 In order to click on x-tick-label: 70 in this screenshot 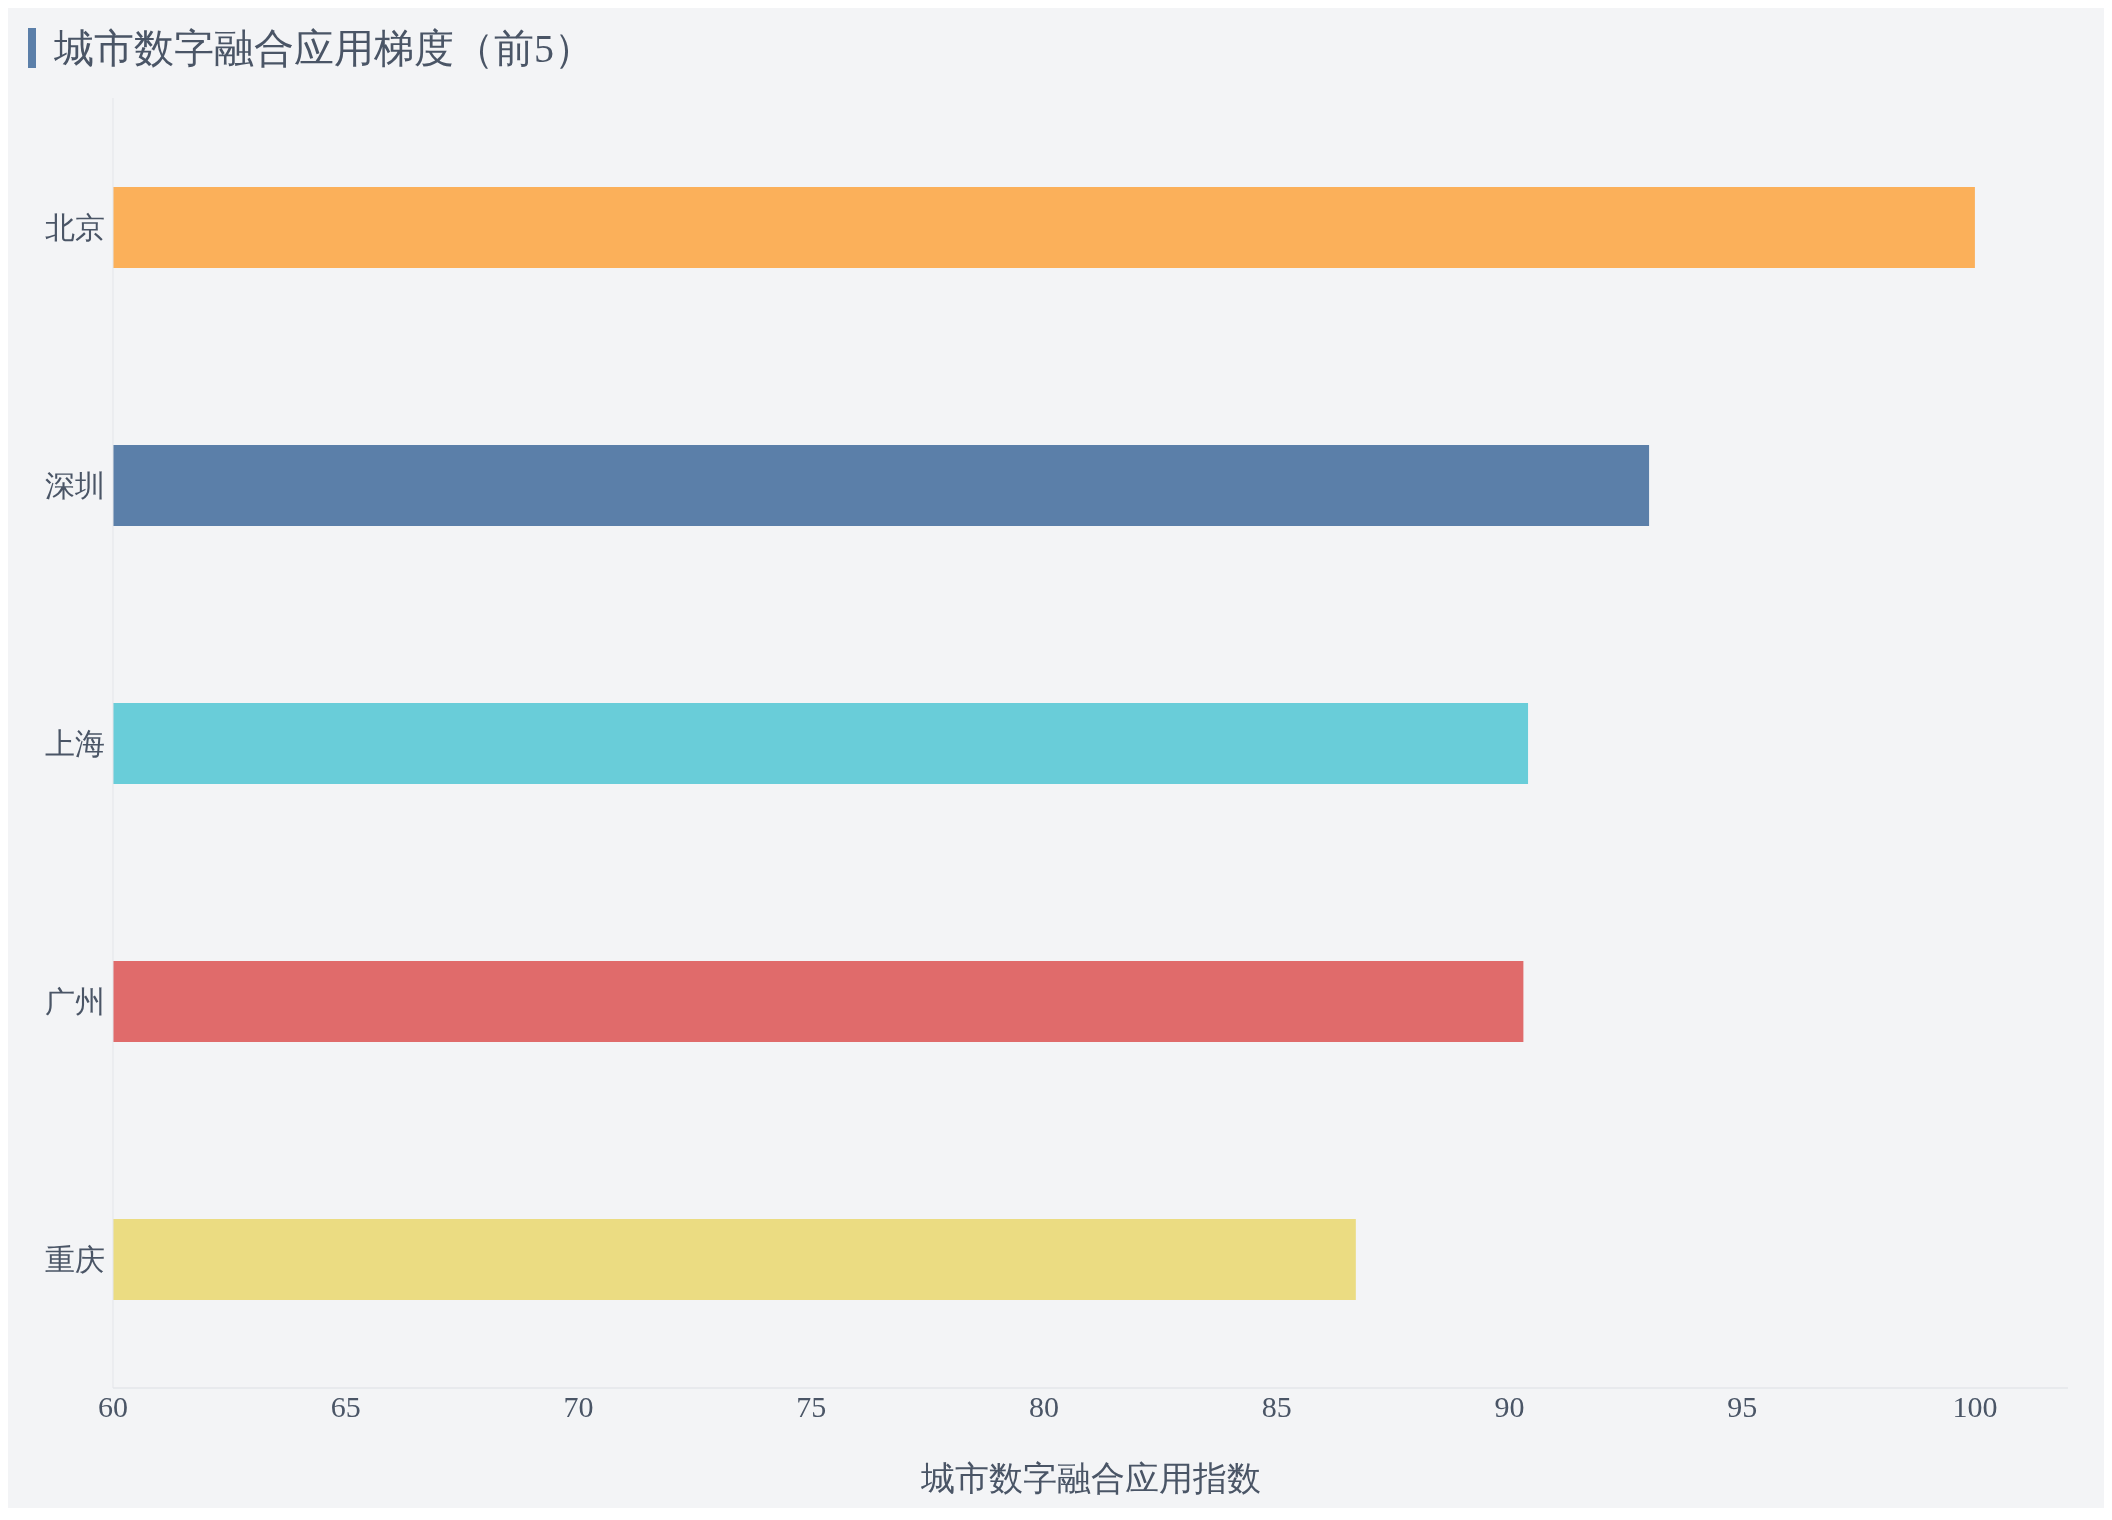, I will do `click(578, 1407)`.